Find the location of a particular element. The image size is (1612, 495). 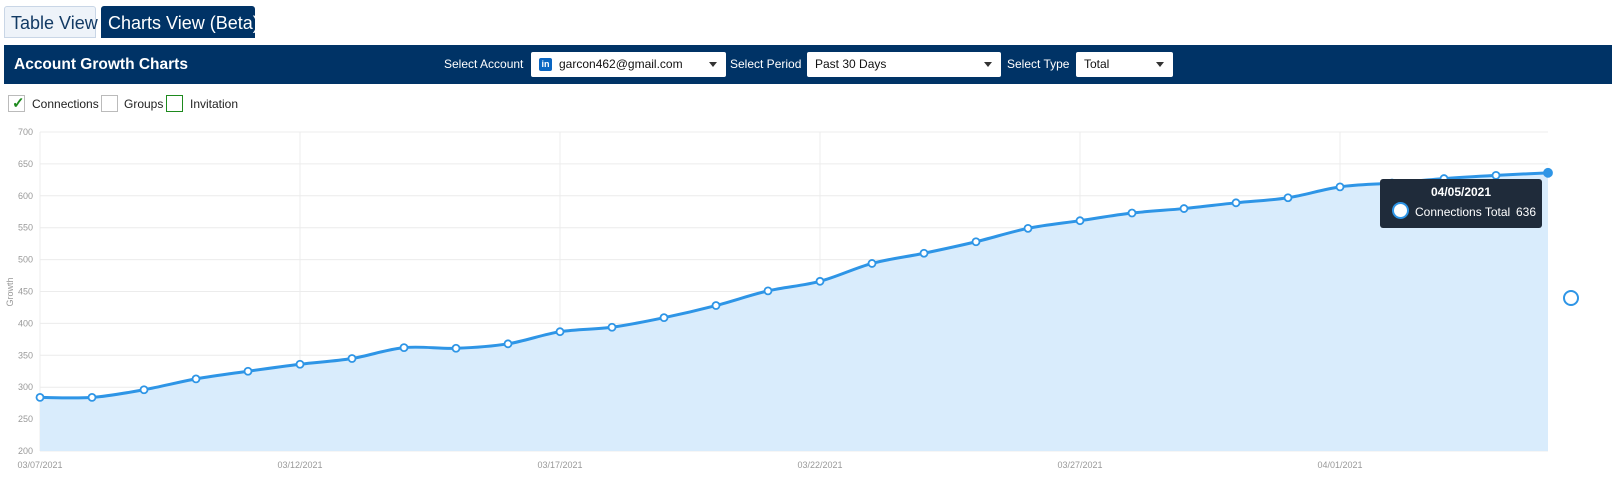

linkedin-icon: in is located at coordinates (545, 64).